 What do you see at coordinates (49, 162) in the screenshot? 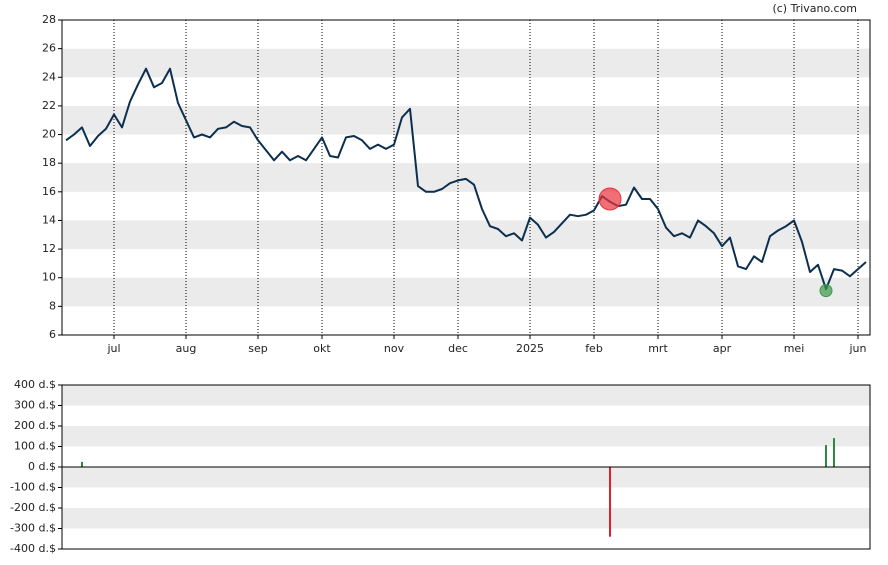
I see `y-tick-label: 18` at bounding box center [49, 162].